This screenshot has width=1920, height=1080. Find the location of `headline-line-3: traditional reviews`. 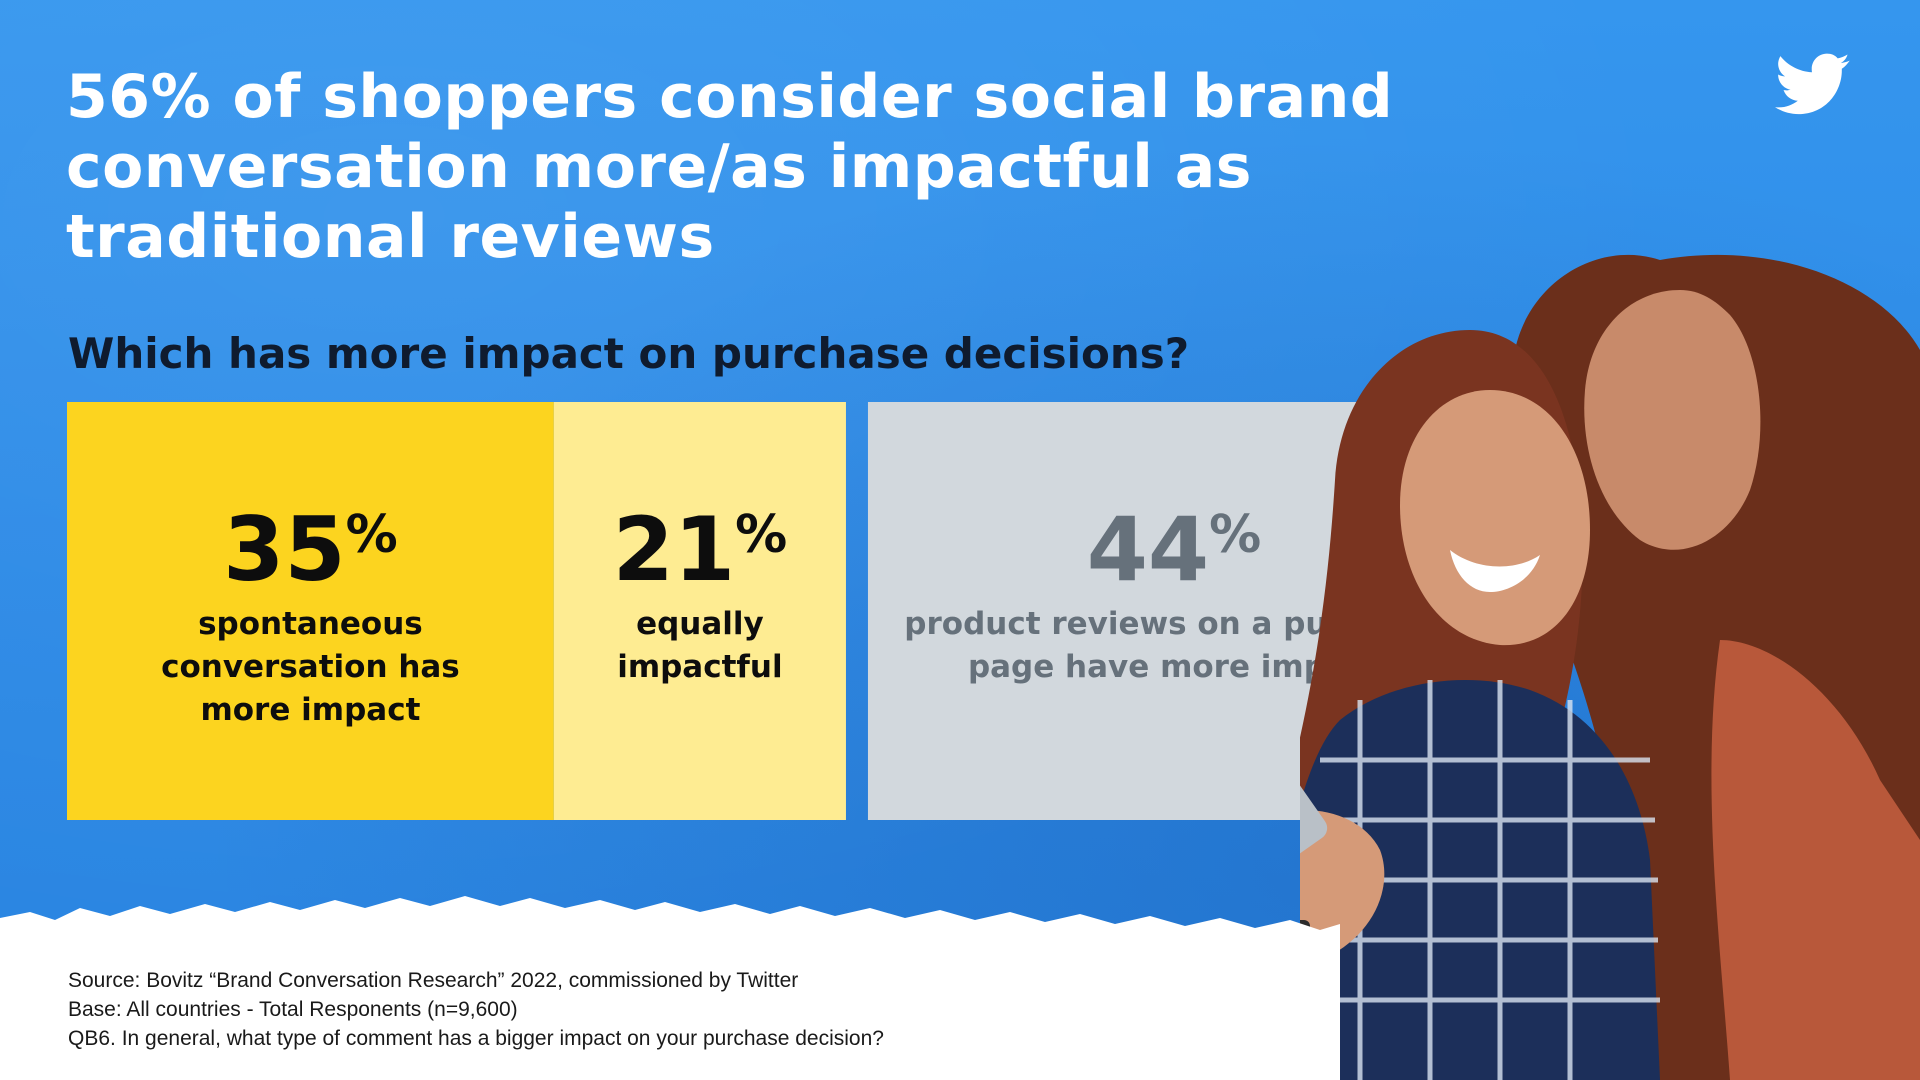

headline-line-3: traditional reviews is located at coordinates (390, 237).